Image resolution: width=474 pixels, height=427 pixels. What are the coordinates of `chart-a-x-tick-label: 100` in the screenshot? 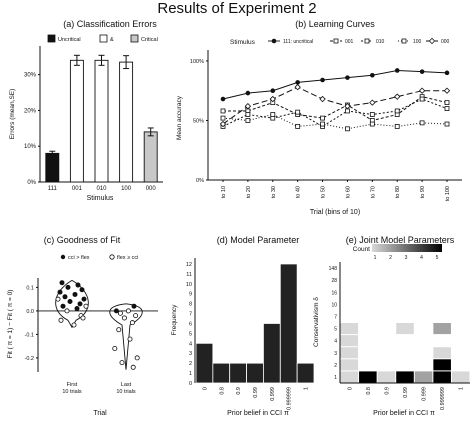 It's located at (126, 189).